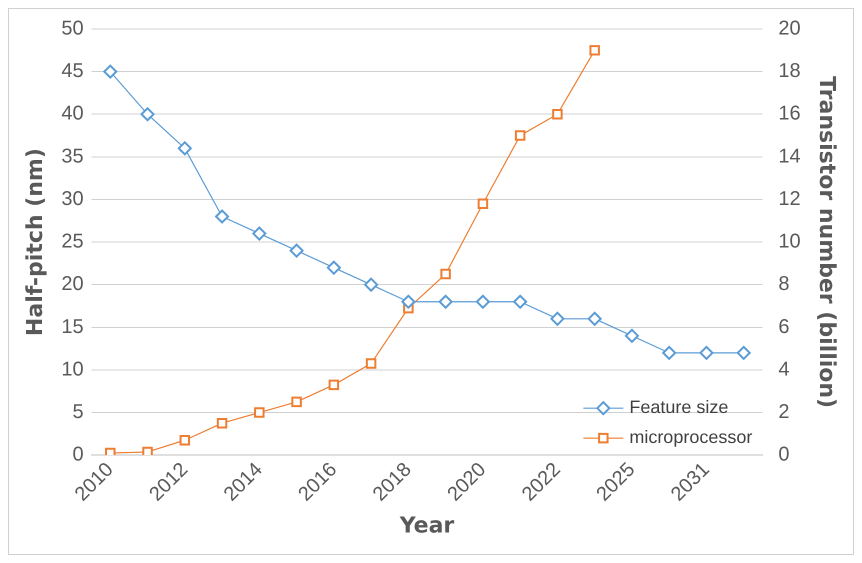 The width and height of the screenshot is (862, 563). What do you see at coordinates (72, 284) in the screenshot?
I see `y-tick-label: 20` at bounding box center [72, 284].